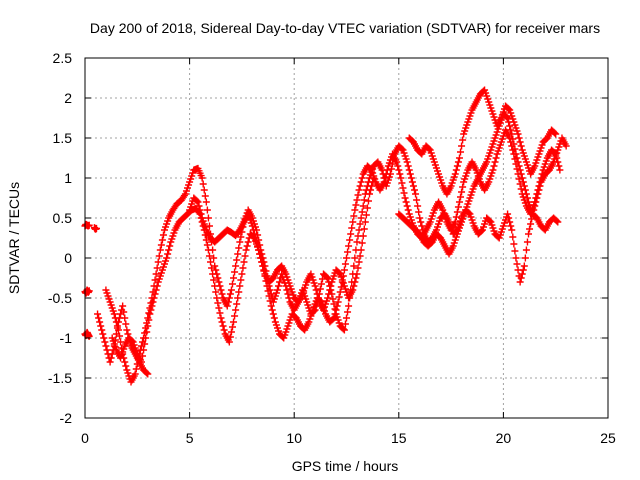  Describe the element at coordinates (14, 238) in the screenshot. I see `y-axis-label: SDTVAR / TECUs` at that location.